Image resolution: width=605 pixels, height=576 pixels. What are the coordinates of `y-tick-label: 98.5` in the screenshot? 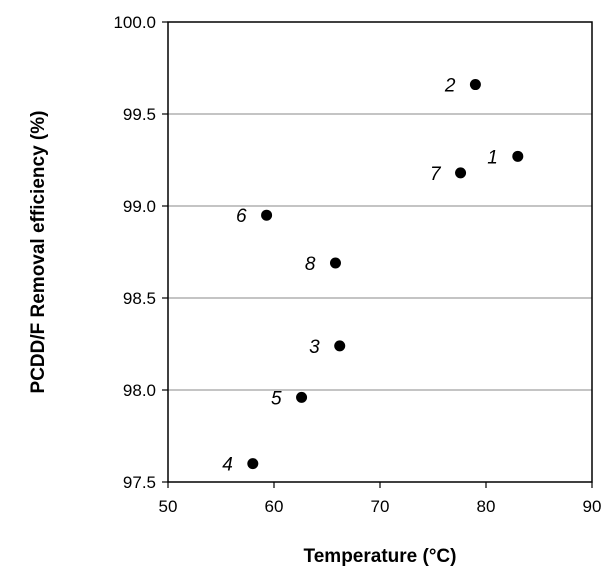 It's located at (139, 298).